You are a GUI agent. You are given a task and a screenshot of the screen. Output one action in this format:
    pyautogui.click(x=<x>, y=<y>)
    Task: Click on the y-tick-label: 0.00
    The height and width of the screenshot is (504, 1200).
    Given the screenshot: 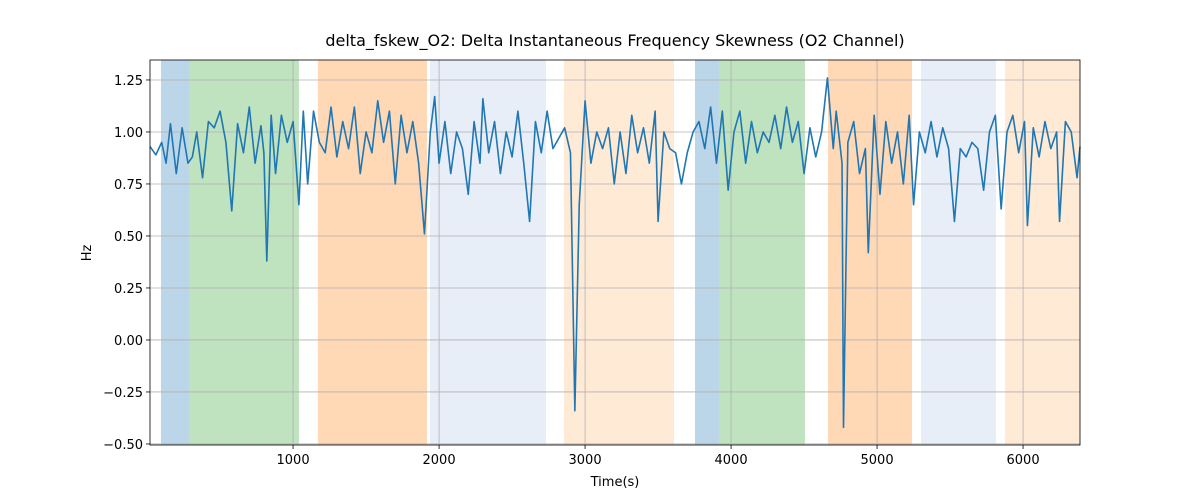 What is the action you would take?
    pyautogui.click(x=128, y=341)
    